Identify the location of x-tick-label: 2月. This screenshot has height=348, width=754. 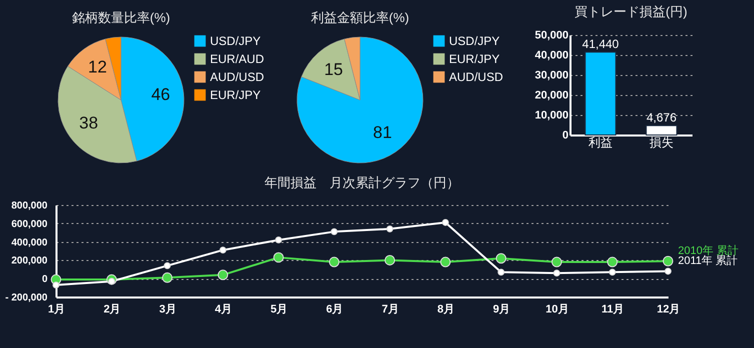
(112, 310).